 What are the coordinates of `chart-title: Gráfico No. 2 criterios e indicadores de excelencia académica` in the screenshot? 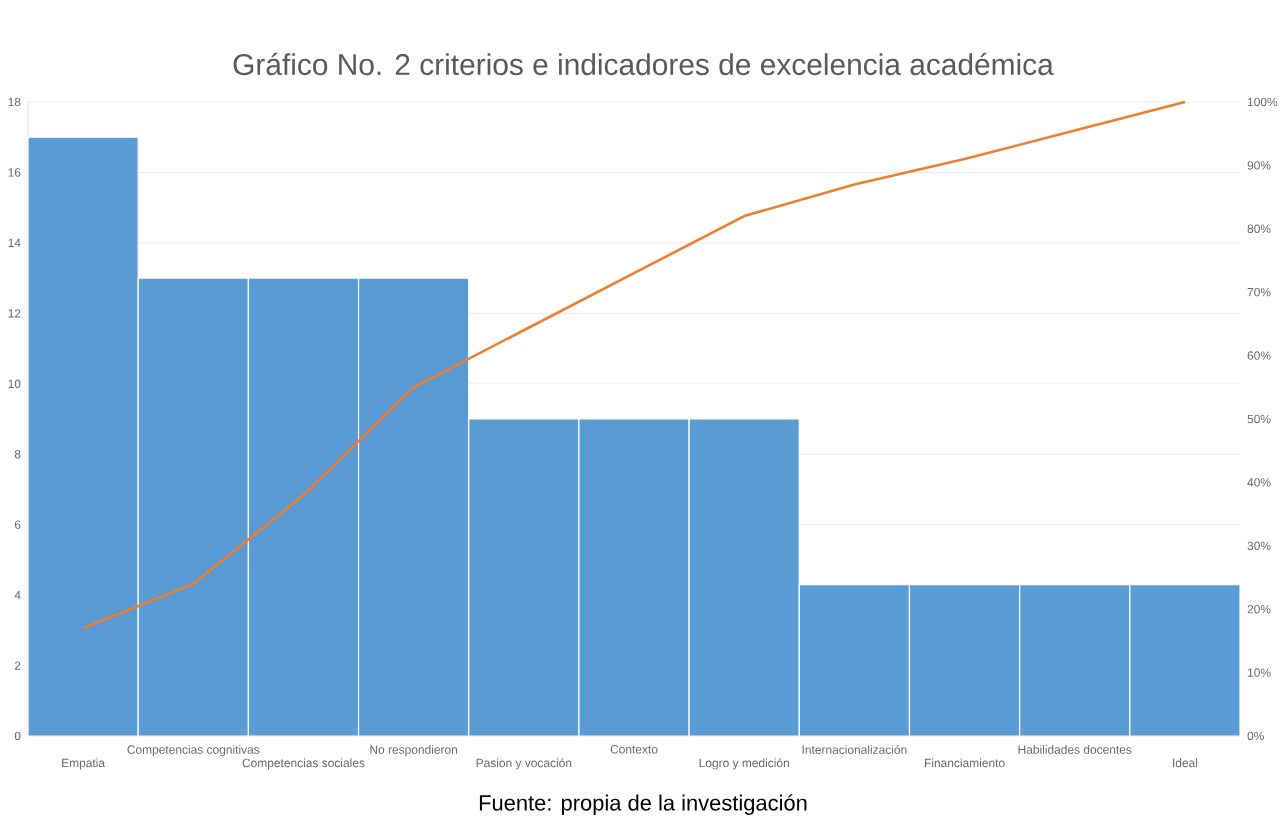 It's located at (643, 64).